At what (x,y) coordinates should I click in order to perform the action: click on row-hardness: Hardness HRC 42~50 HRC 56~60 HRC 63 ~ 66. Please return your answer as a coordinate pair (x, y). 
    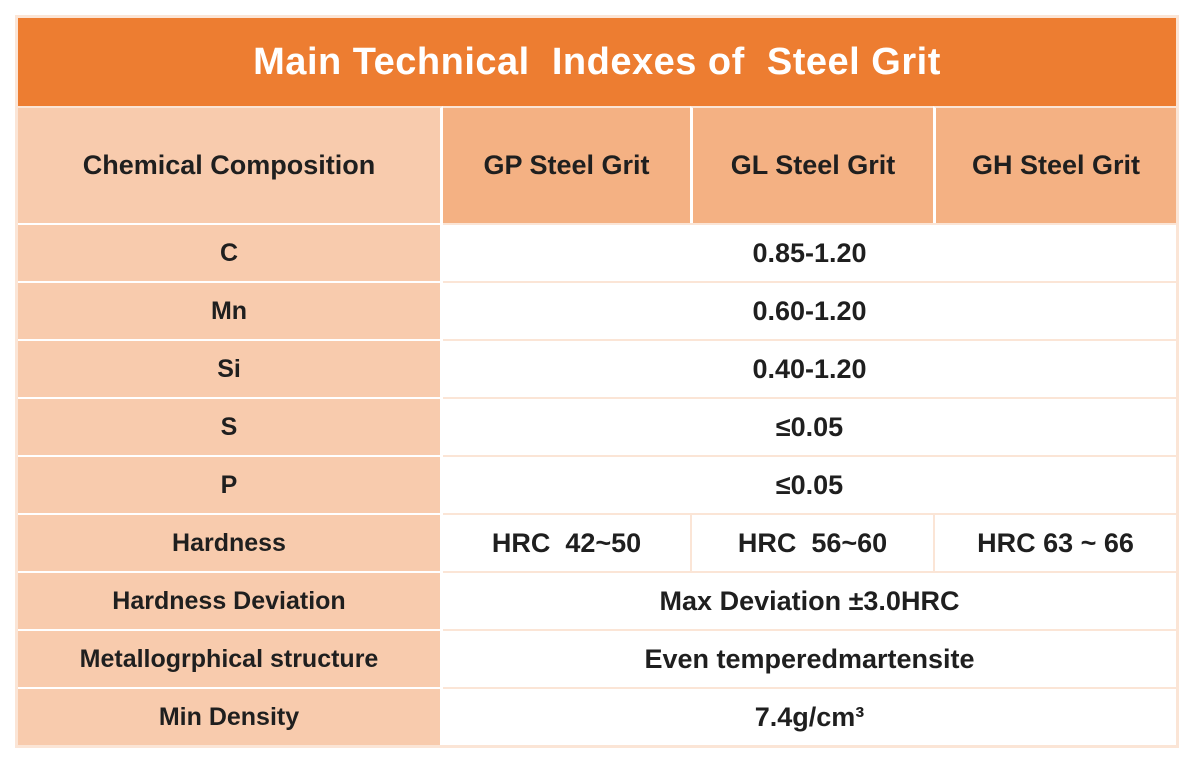
    Looking at the image, I should click on (597, 542).